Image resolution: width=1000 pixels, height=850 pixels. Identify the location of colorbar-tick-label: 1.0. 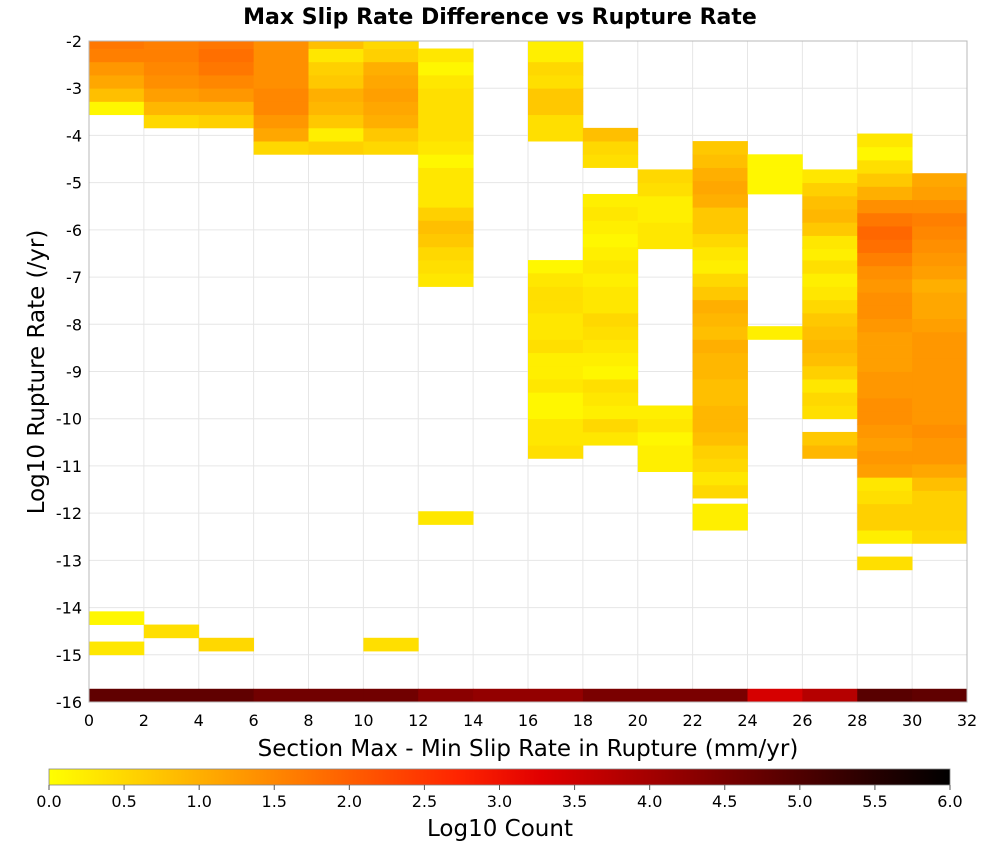
(198, 801).